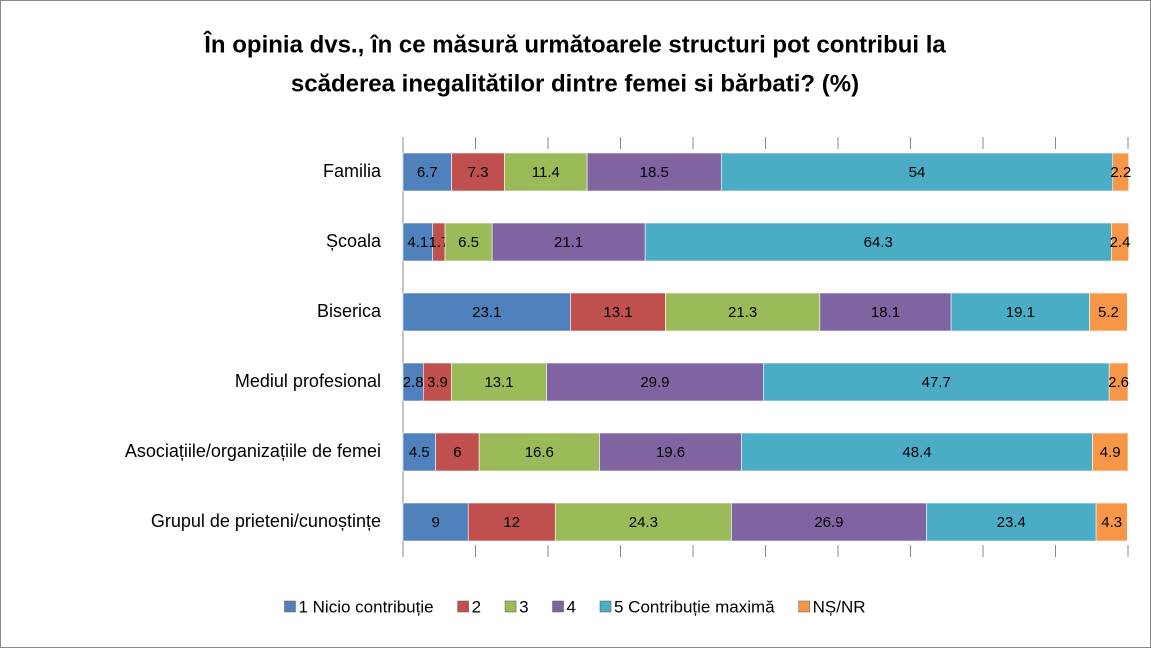 Image resolution: width=1151 pixels, height=648 pixels. I want to click on data-label: 11.4, so click(546, 172).